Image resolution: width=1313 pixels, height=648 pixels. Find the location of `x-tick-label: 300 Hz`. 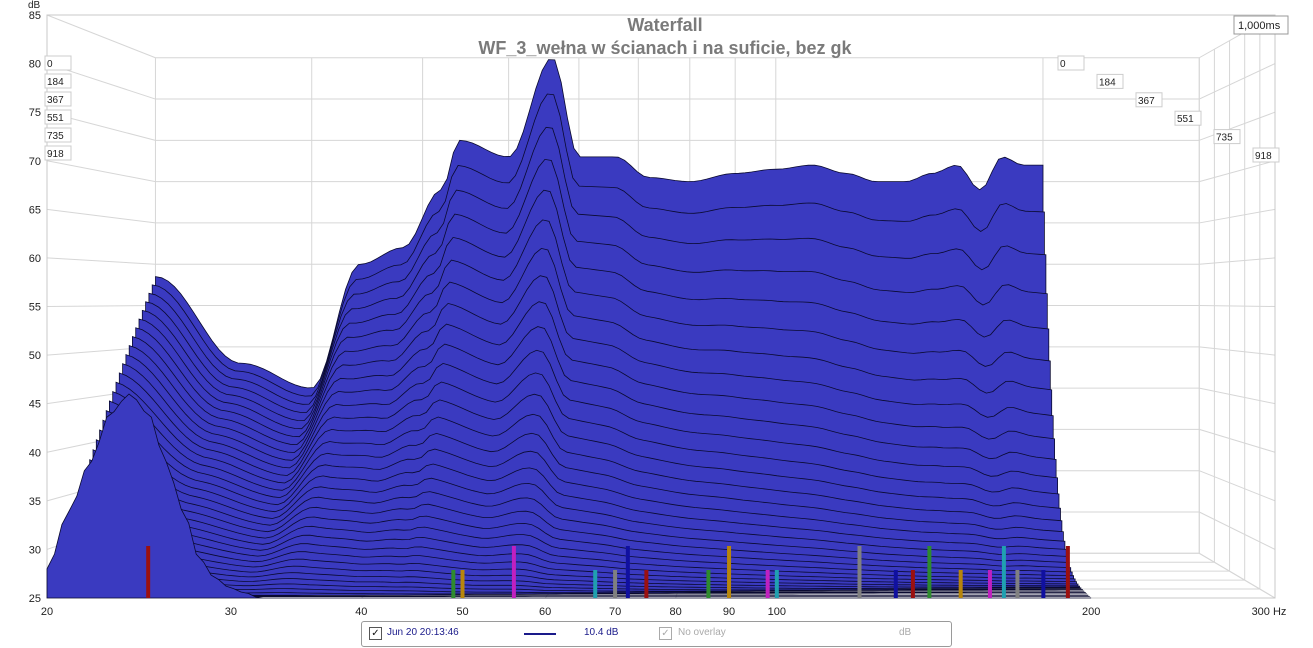

x-tick-label: 300 Hz is located at coordinates (1269, 612).